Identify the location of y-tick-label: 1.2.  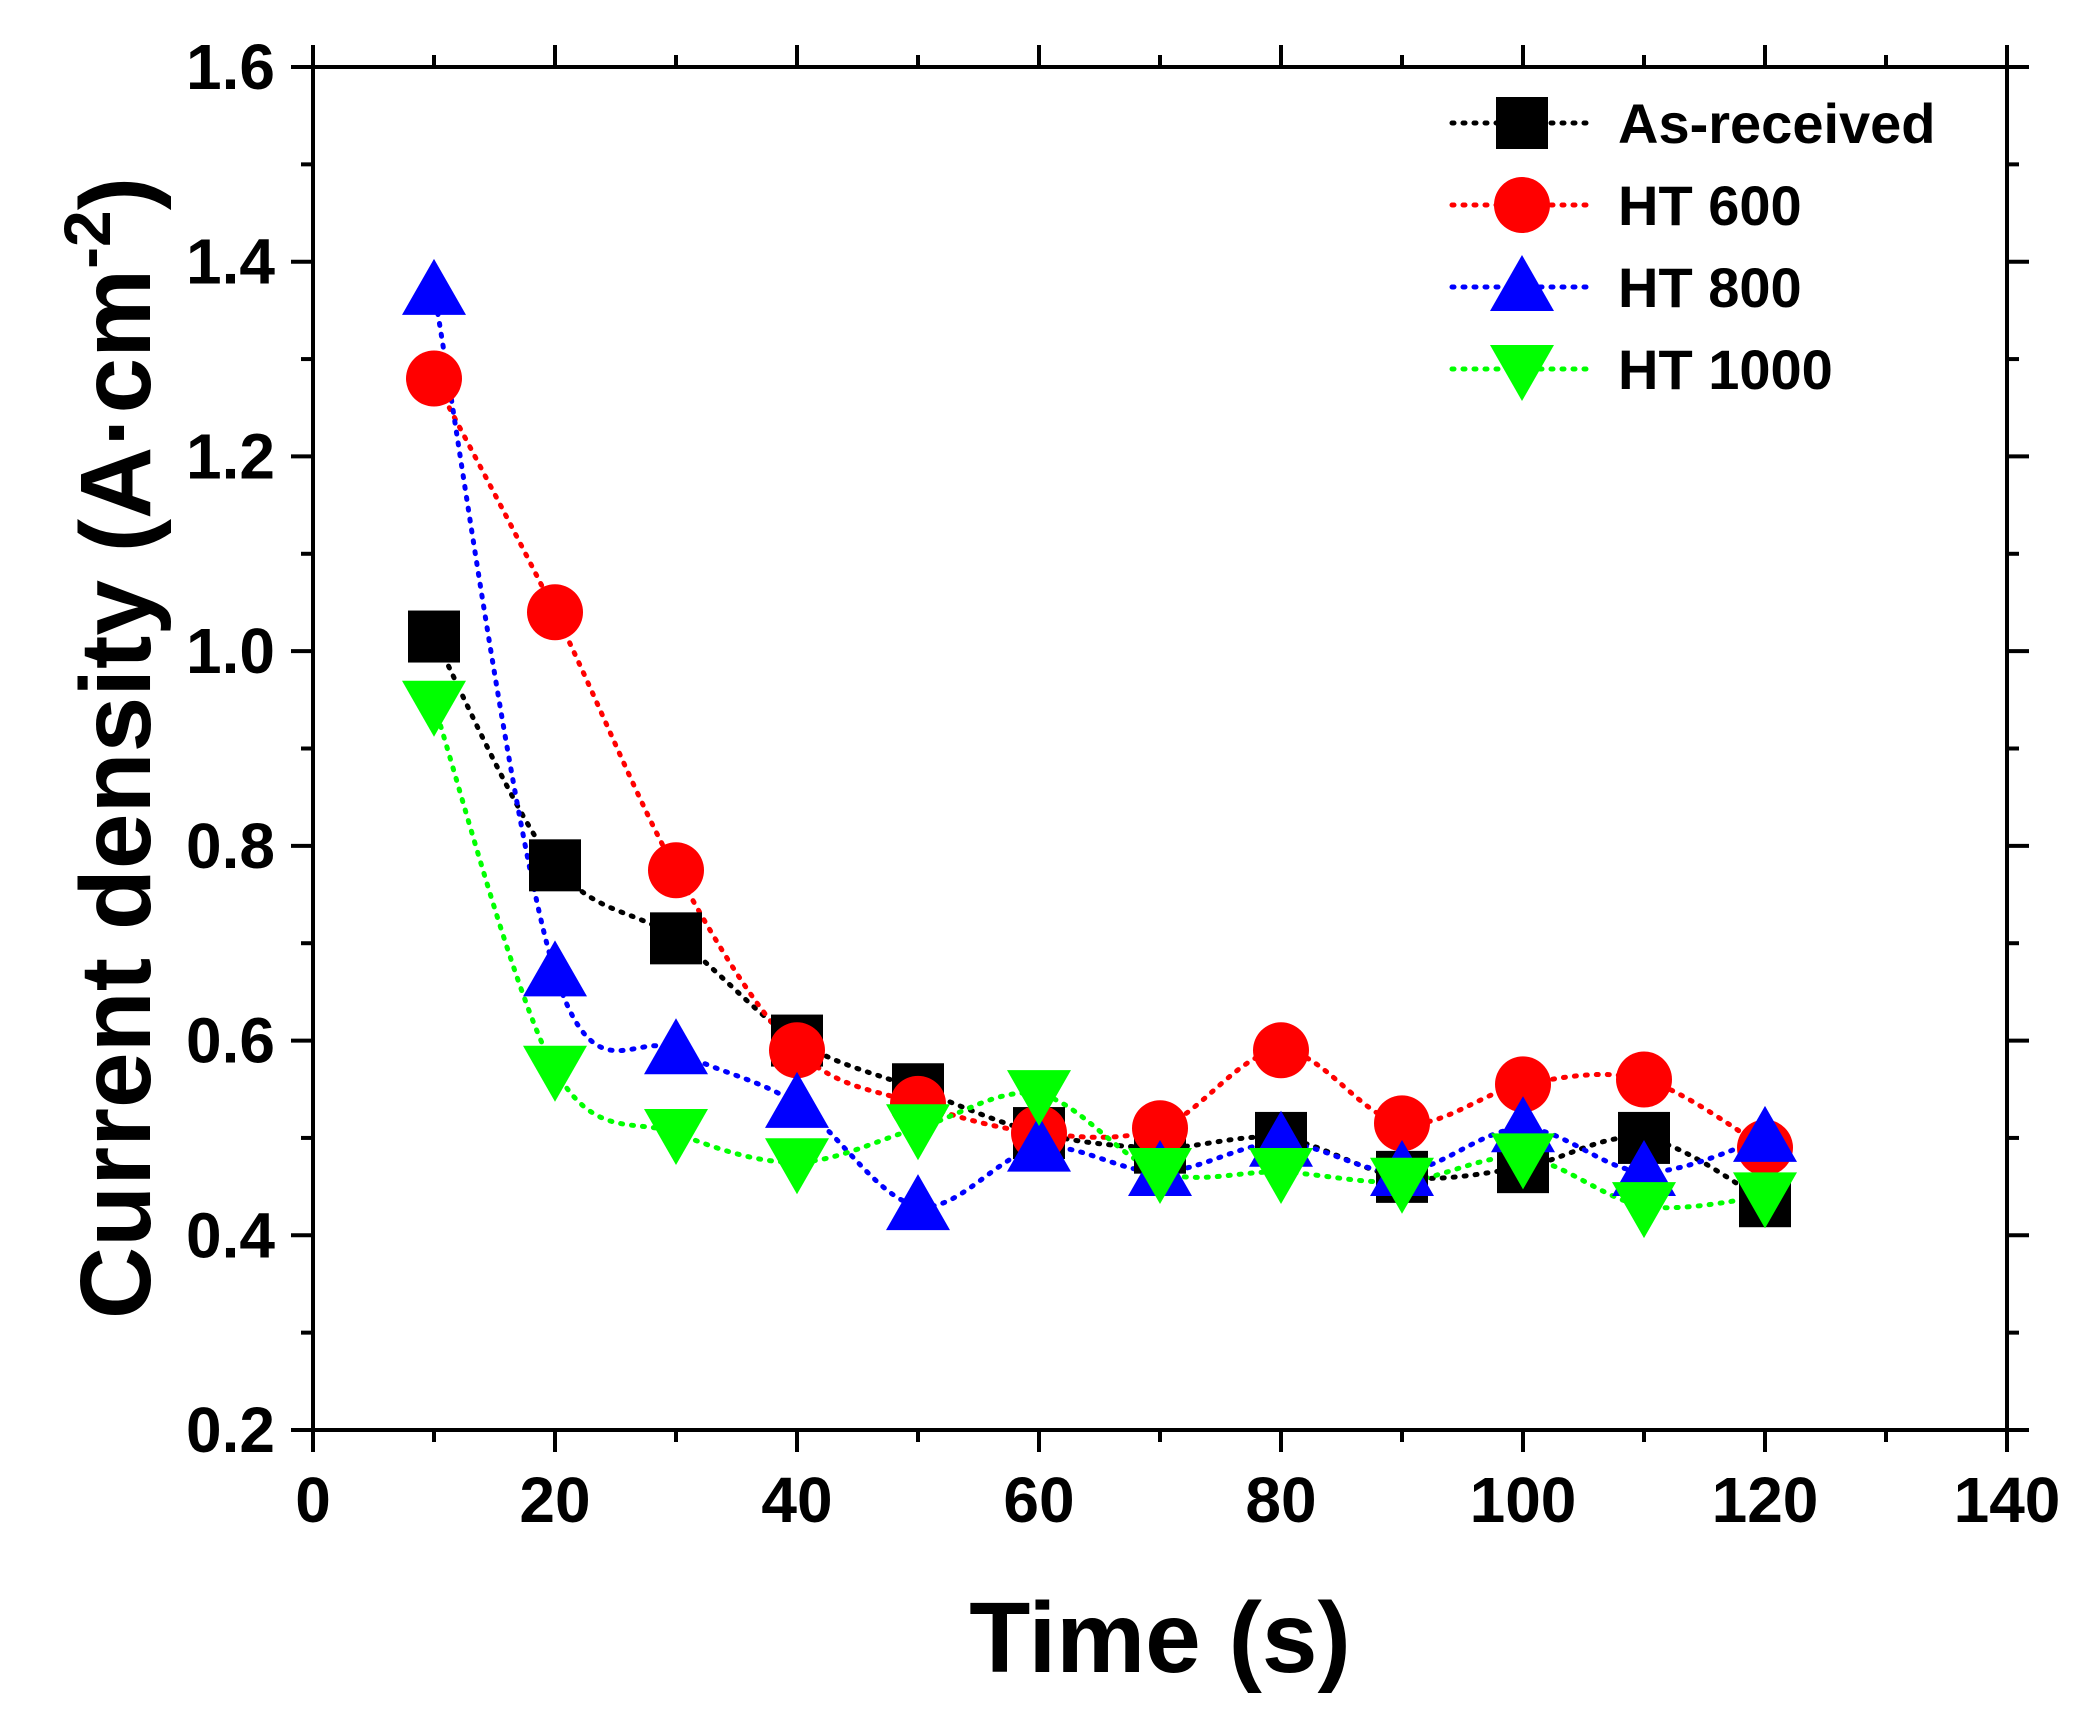
(230, 456).